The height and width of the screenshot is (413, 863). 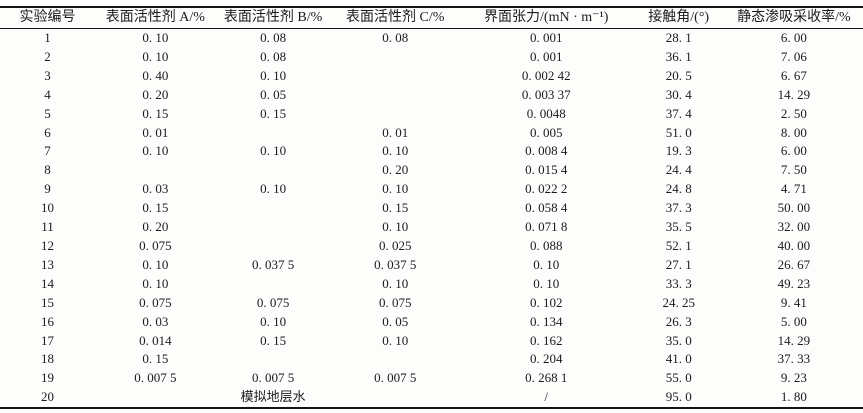 I want to click on table-row: 16 0. 03 0. 10 0. 05 0. 134 26. 3 5. 00, so click(x=431, y=322).